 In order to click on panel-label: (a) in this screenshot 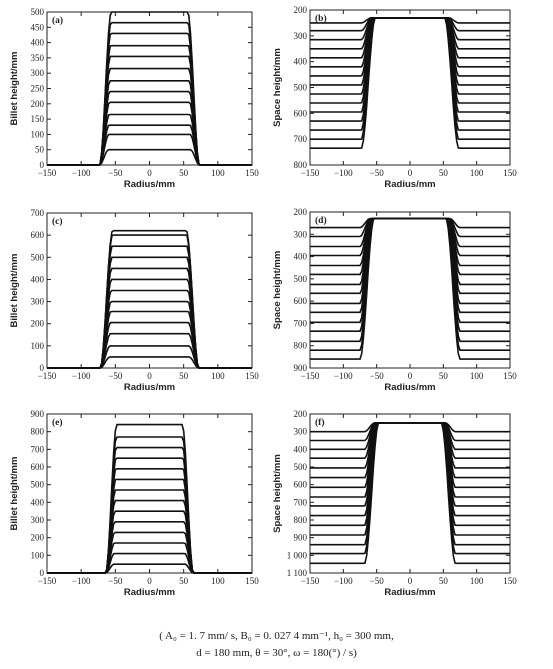, I will do `click(57, 20)`.